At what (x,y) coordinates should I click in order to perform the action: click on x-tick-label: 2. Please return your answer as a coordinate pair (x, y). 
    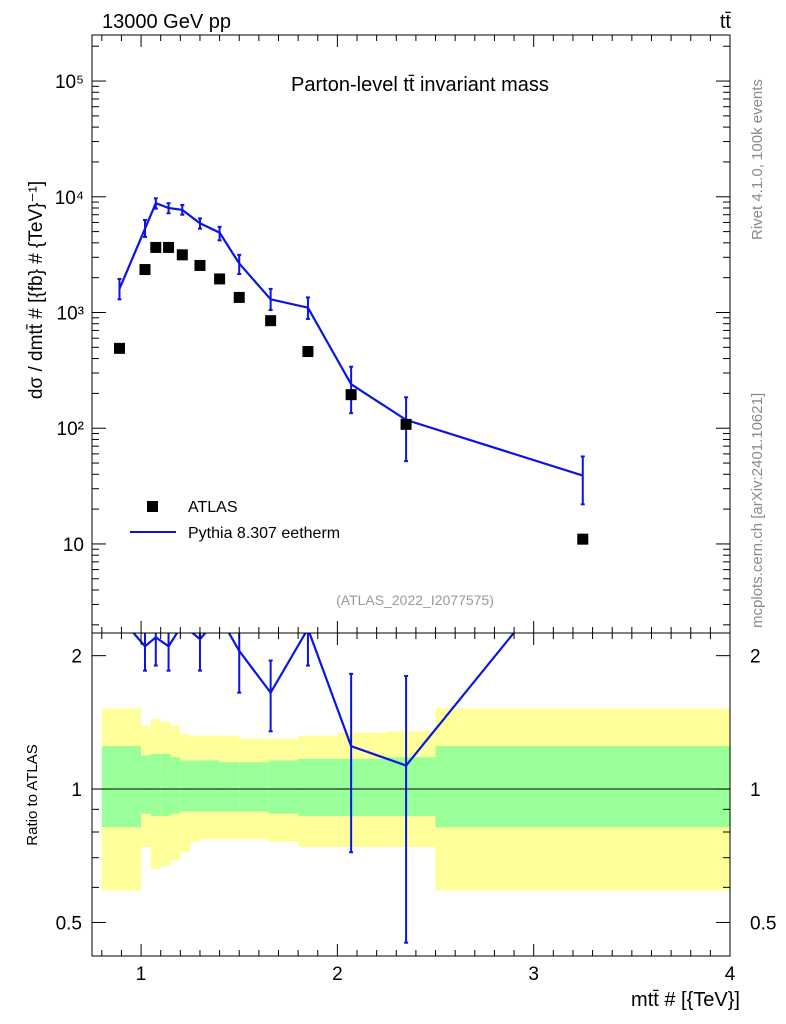
    Looking at the image, I should click on (337, 974).